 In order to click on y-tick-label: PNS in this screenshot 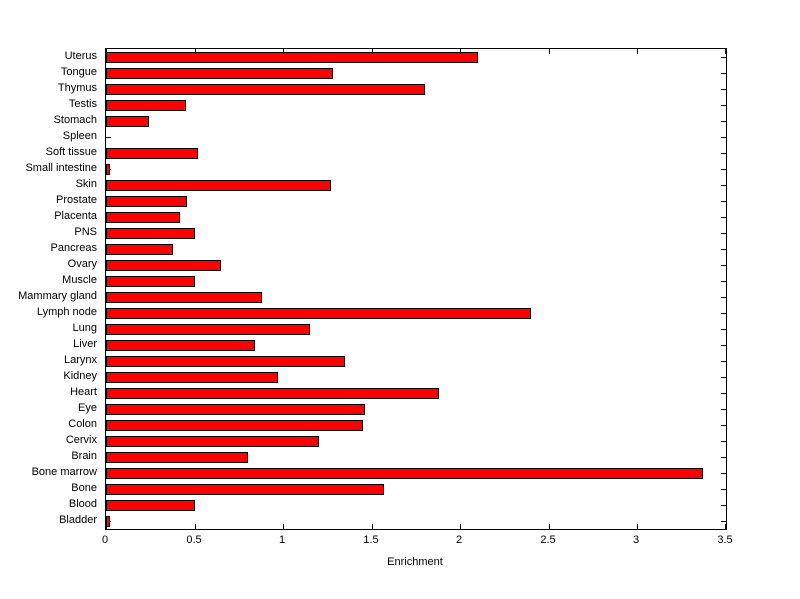, I will do `click(85, 232)`.